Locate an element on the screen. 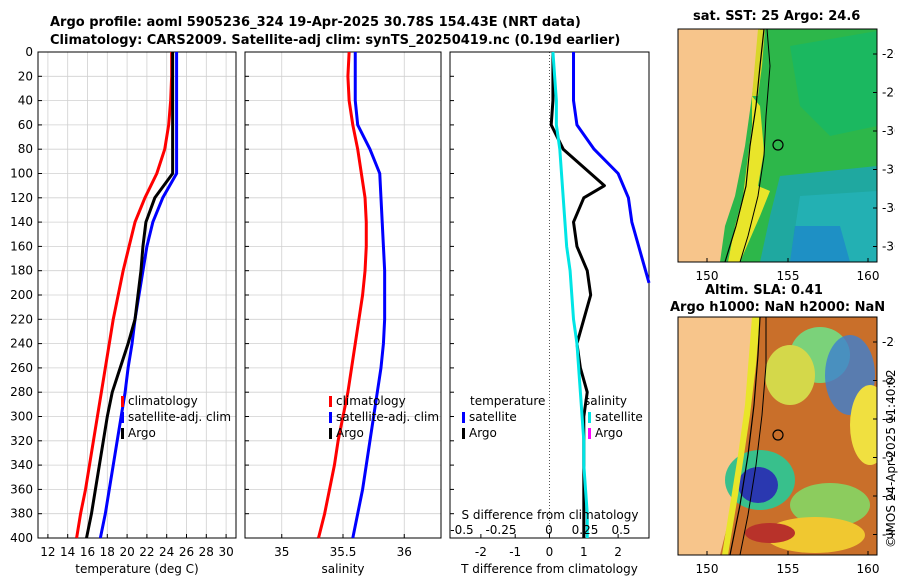  y-tick-label: 160 is located at coordinates (21, 246).